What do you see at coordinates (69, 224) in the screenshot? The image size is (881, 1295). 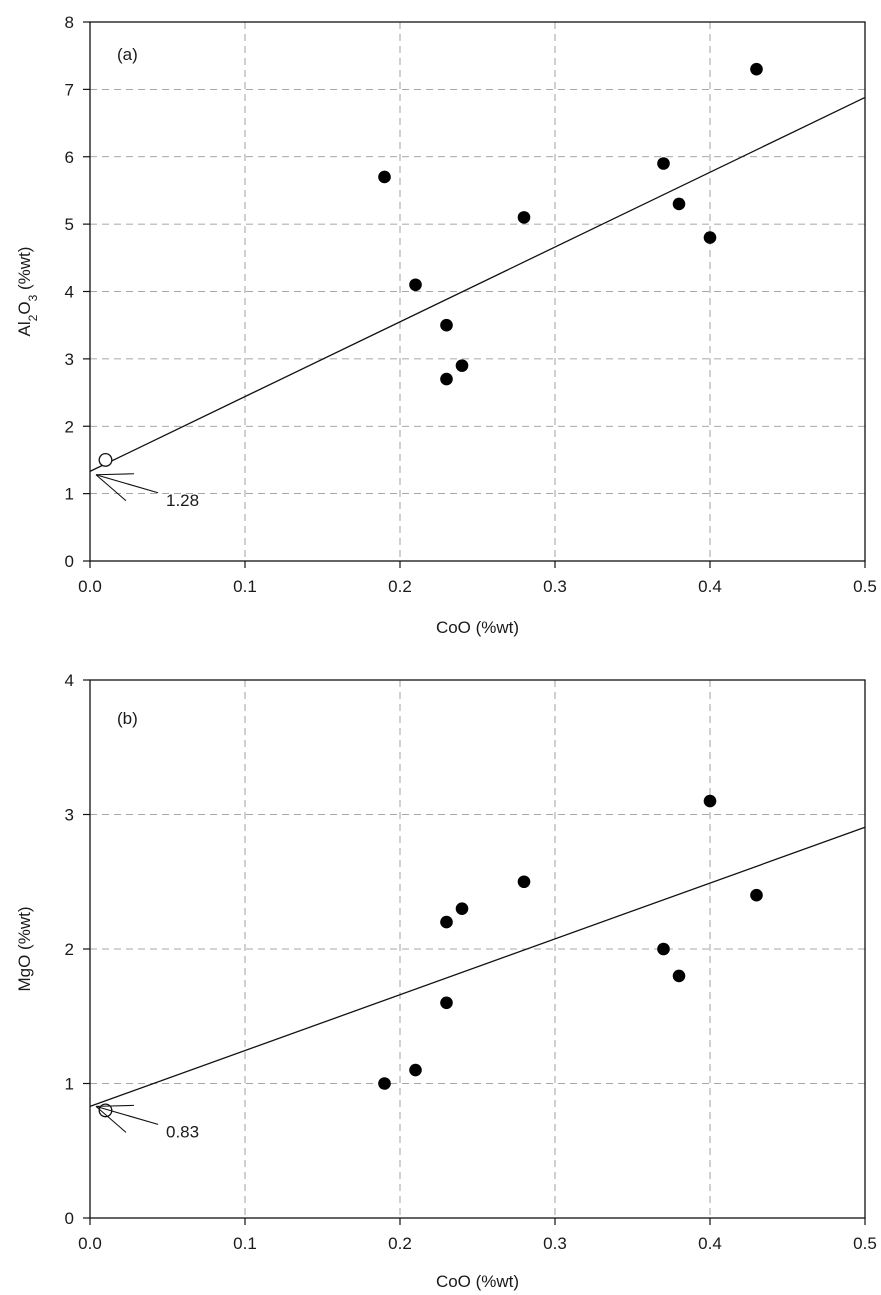 I see `y-tick-label: 5` at bounding box center [69, 224].